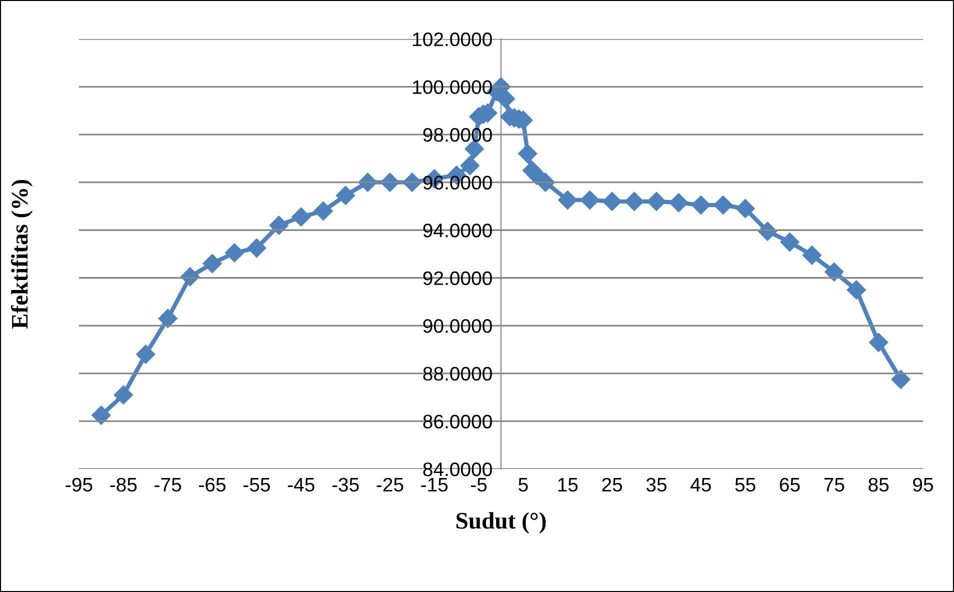 The width and height of the screenshot is (954, 592). What do you see at coordinates (212, 485) in the screenshot?
I see `x-tick-label: -65` at bounding box center [212, 485].